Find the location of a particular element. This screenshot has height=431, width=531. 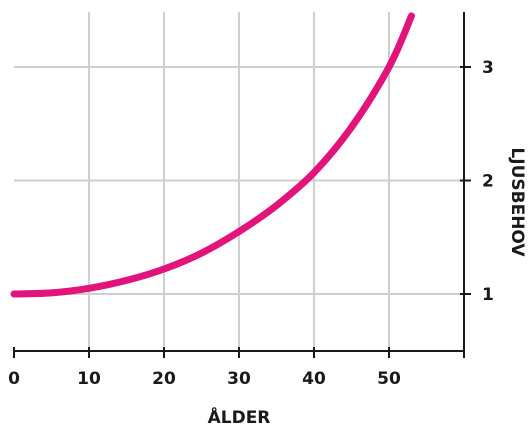

x-tick-label-50: 50 is located at coordinates (389, 379).